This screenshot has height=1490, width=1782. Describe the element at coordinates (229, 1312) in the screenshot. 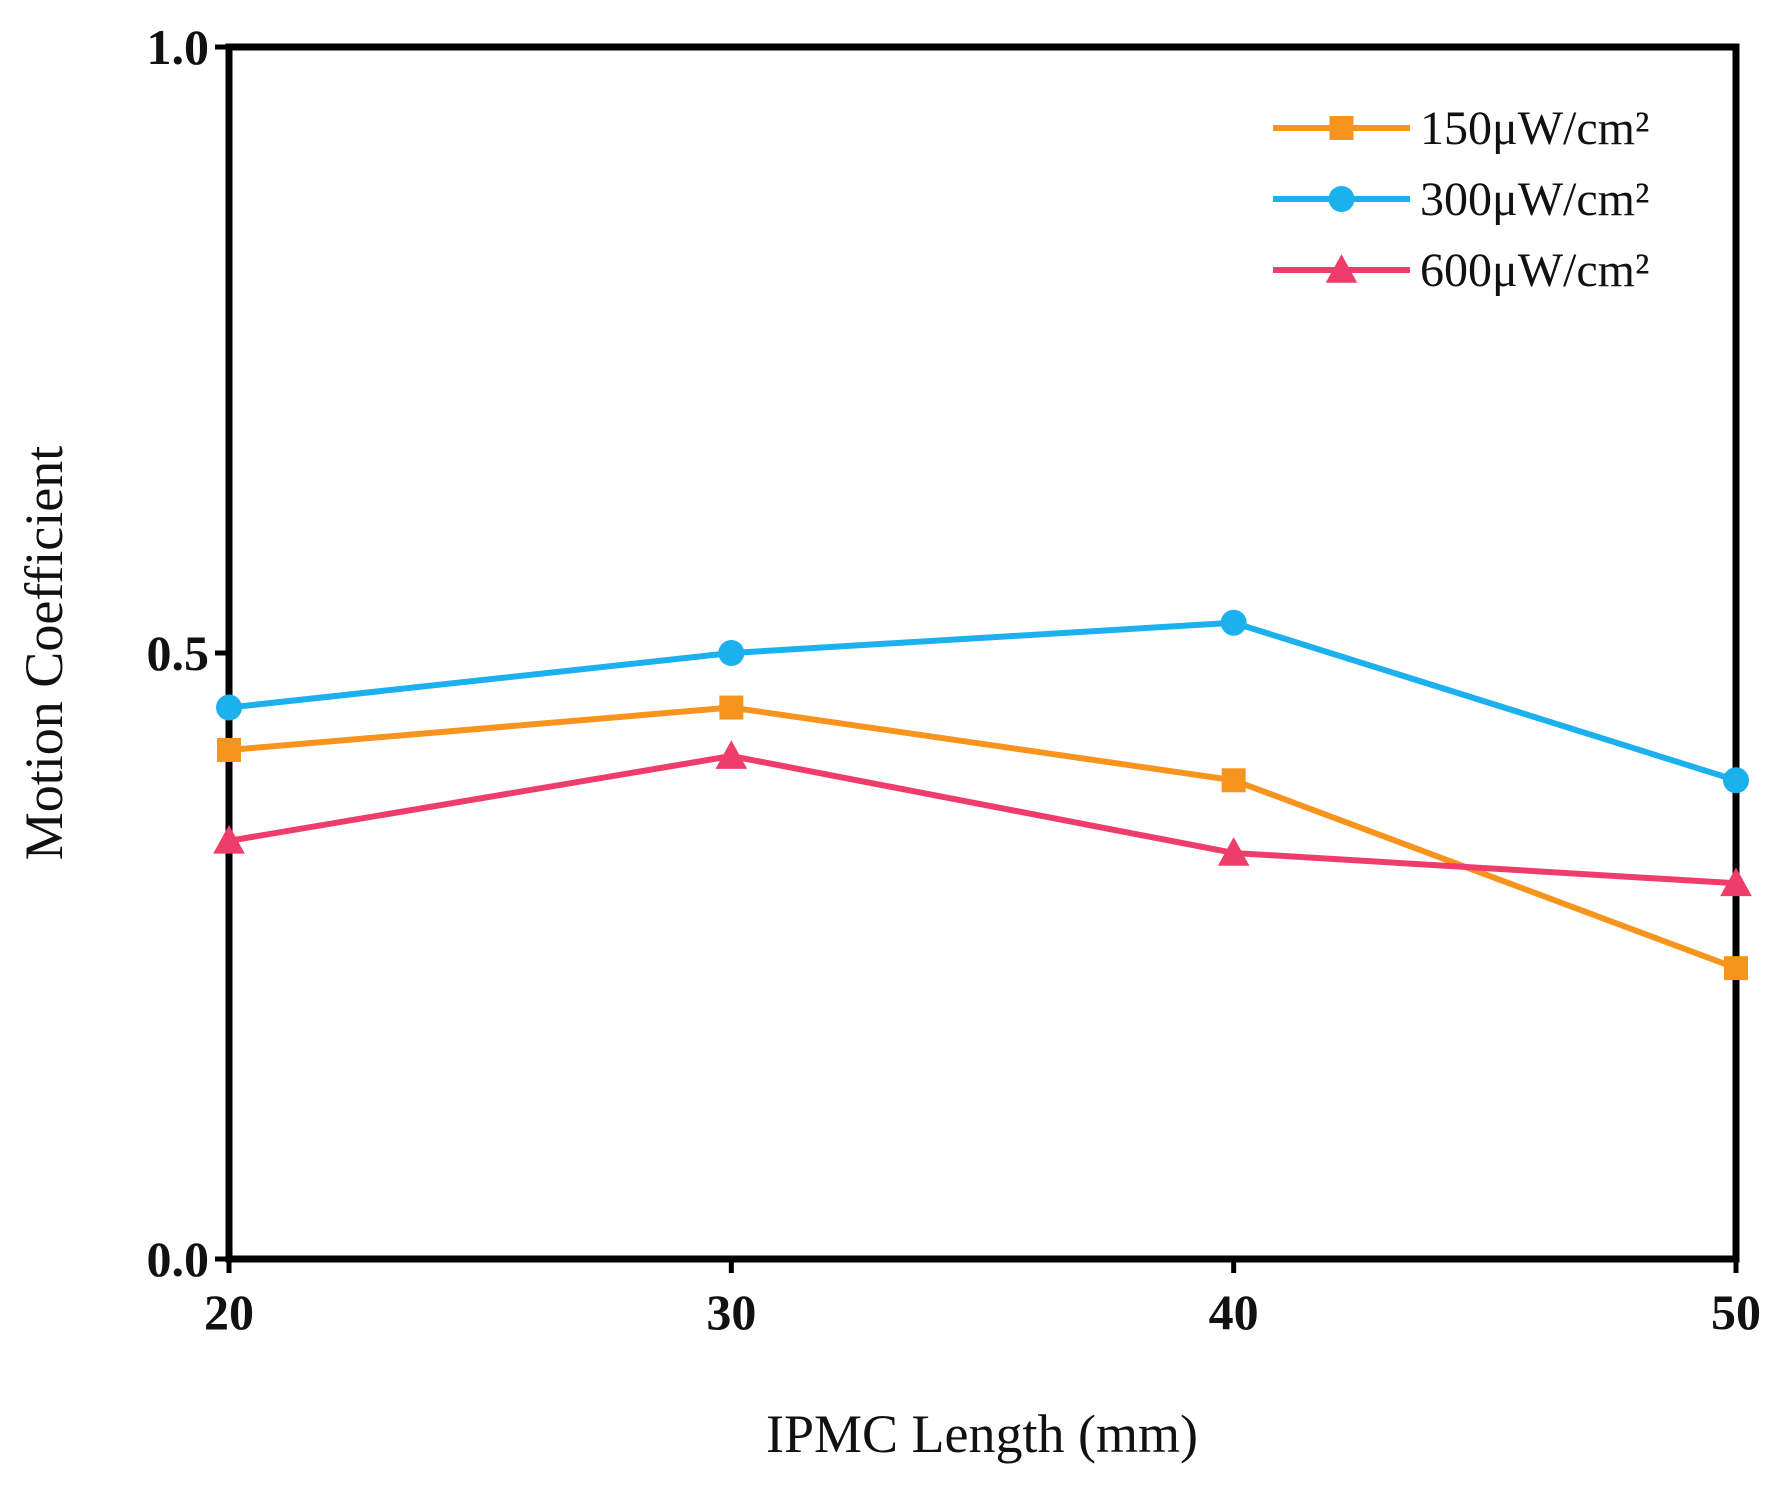

I see `x-tick-label: 20` at that location.